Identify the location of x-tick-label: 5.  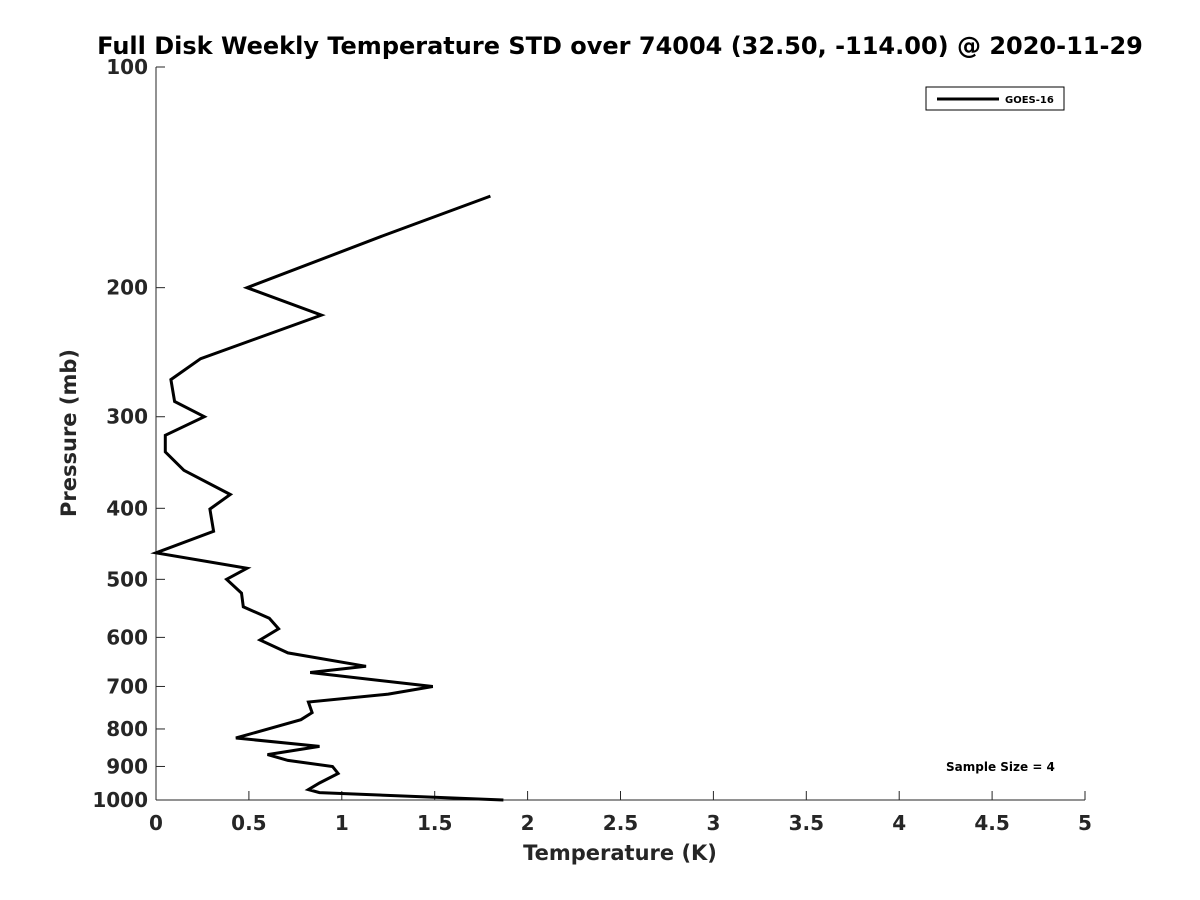
(1085, 823).